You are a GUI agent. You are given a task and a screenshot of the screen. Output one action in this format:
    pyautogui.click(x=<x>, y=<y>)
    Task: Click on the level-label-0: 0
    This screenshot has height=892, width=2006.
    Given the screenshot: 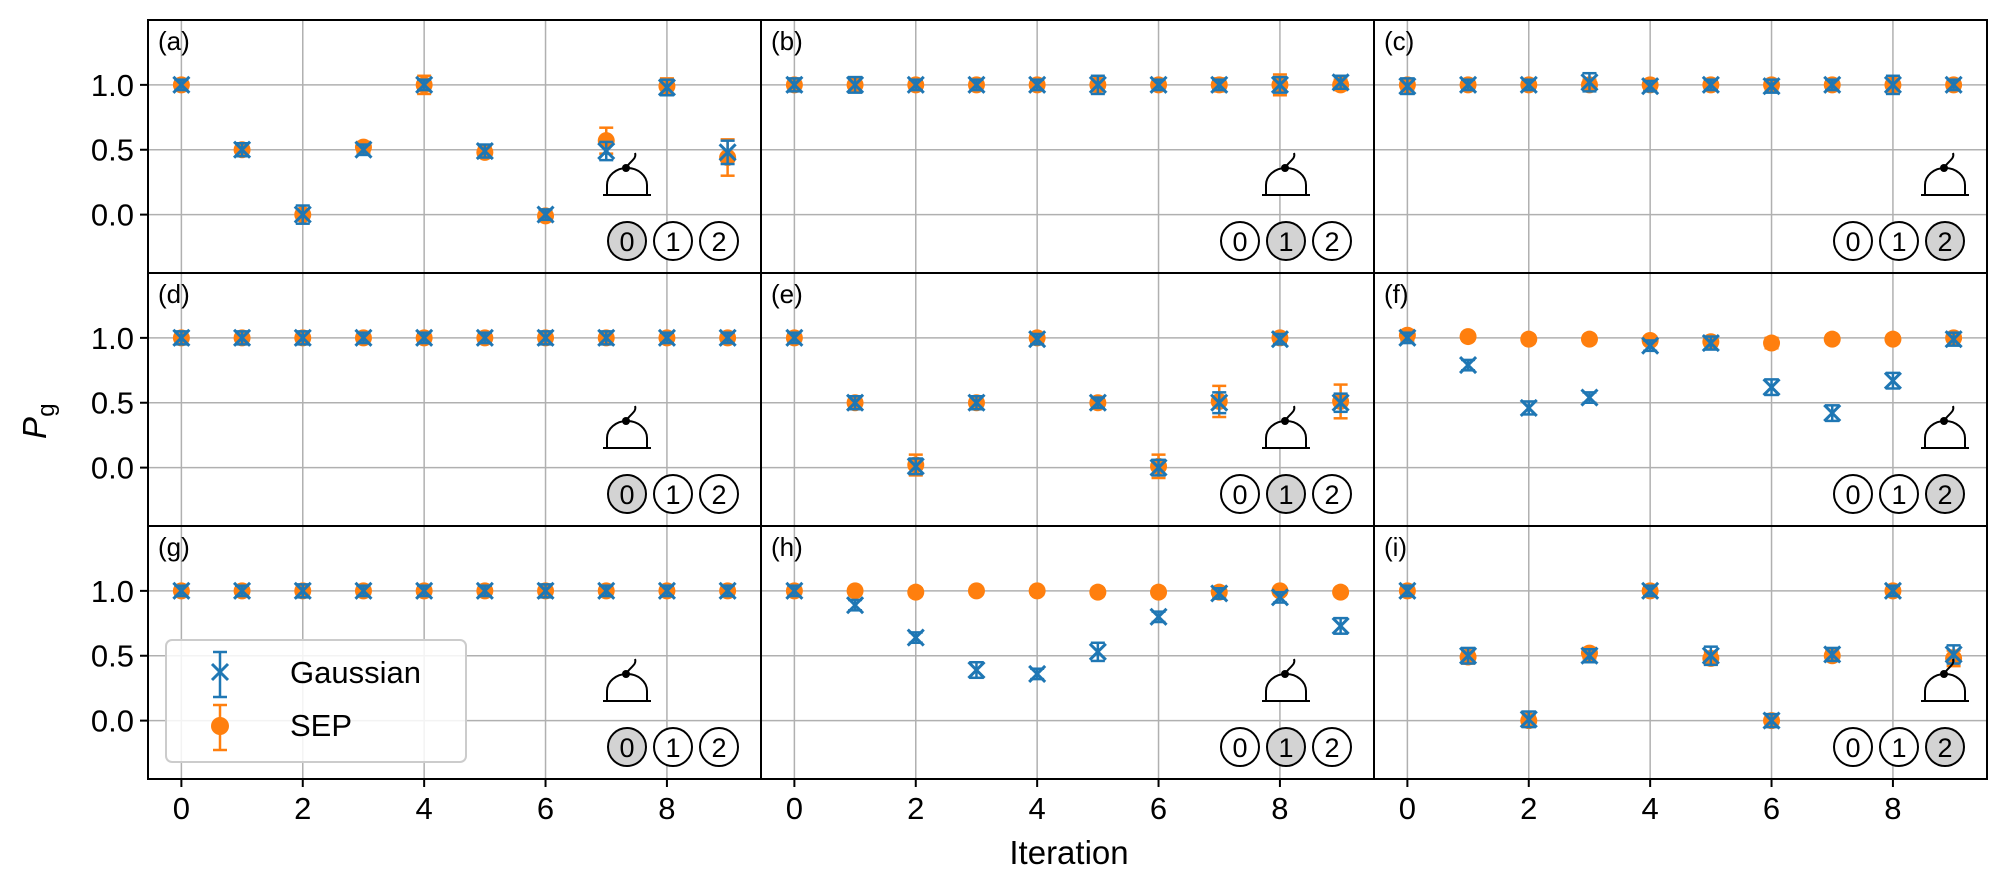 What is the action you would take?
    pyautogui.click(x=1852, y=495)
    